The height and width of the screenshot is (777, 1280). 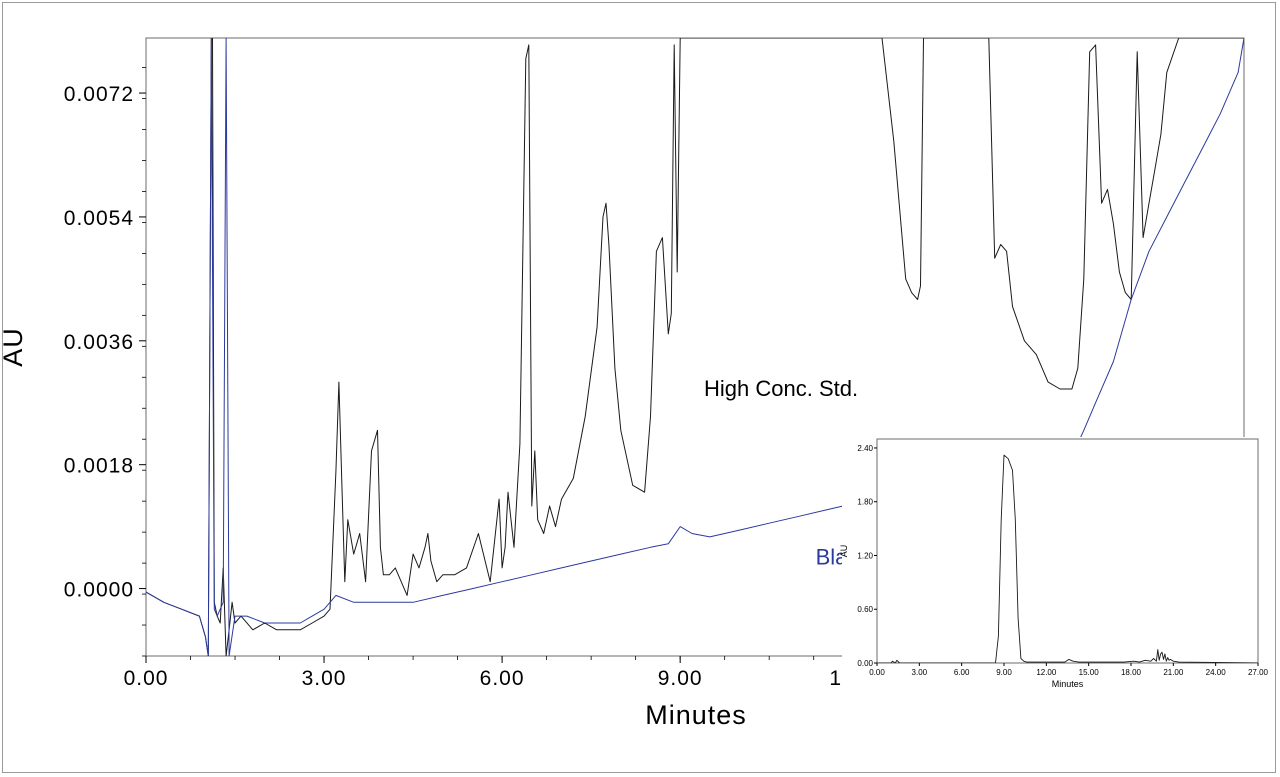 I want to click on main-y-tick-label: 0.0072, so click(x=99, y=94).